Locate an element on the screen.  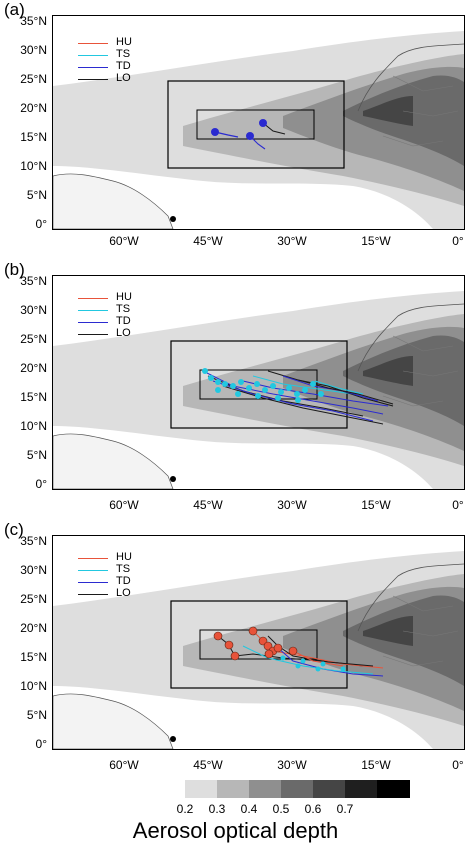
hu-points is located at coordinates (255, 643).